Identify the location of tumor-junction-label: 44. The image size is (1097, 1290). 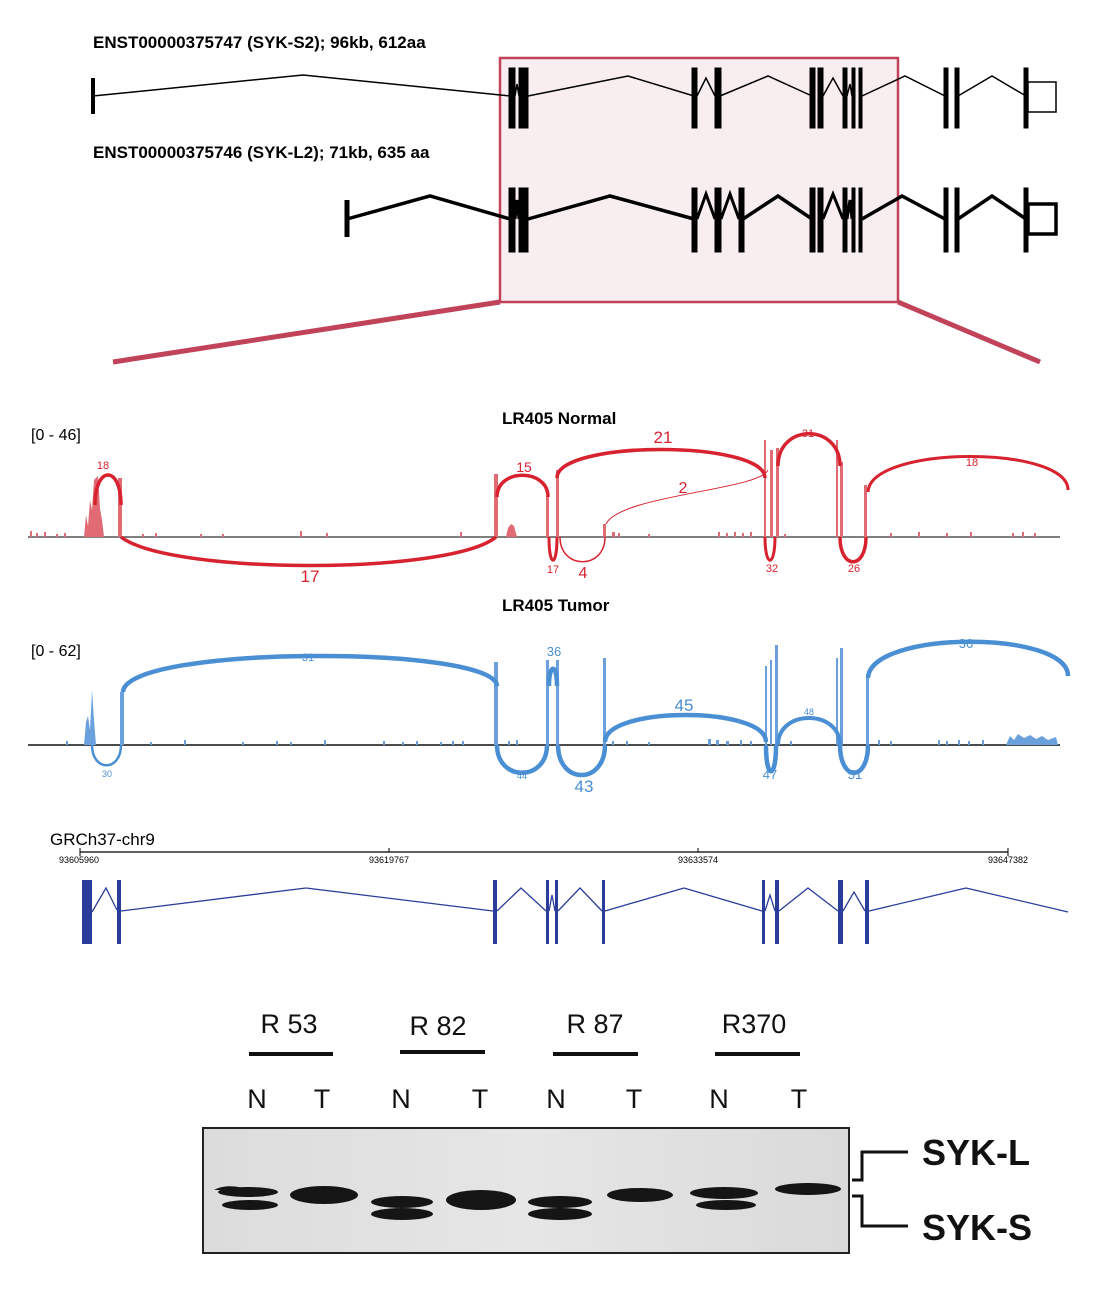
(522, 776).